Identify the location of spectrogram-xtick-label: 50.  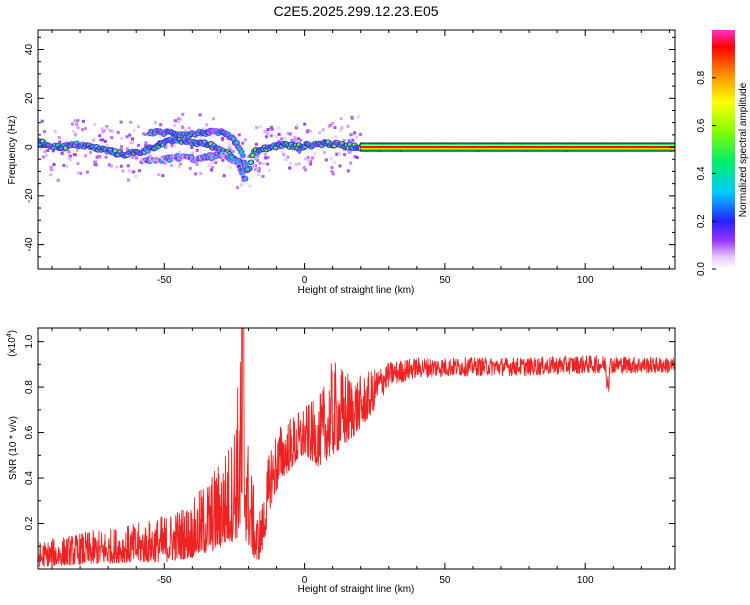
(445, 280).